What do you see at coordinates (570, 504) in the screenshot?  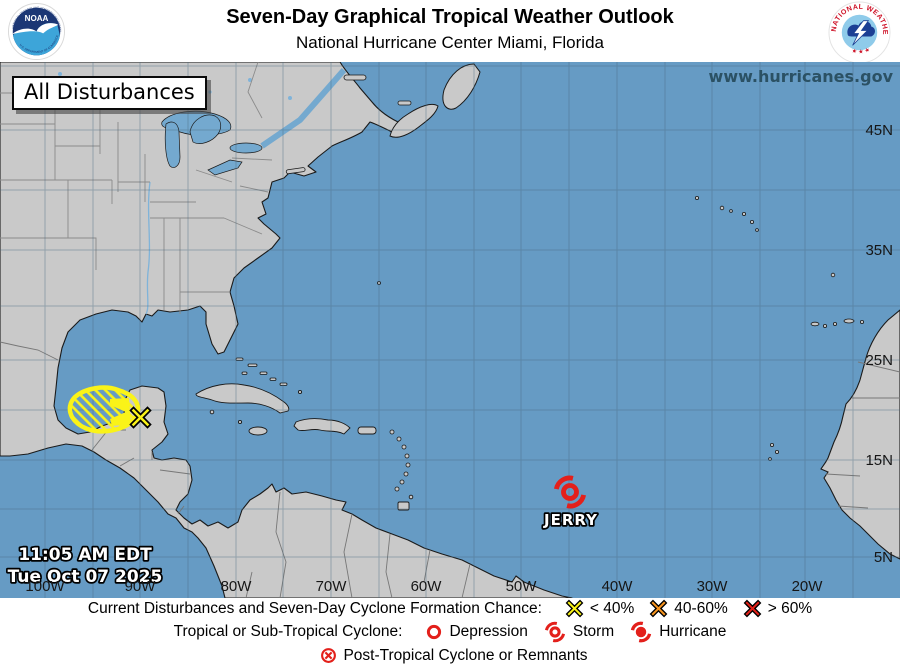 I see `storm-jerry: JERRY` at bounding box center [570, 504].